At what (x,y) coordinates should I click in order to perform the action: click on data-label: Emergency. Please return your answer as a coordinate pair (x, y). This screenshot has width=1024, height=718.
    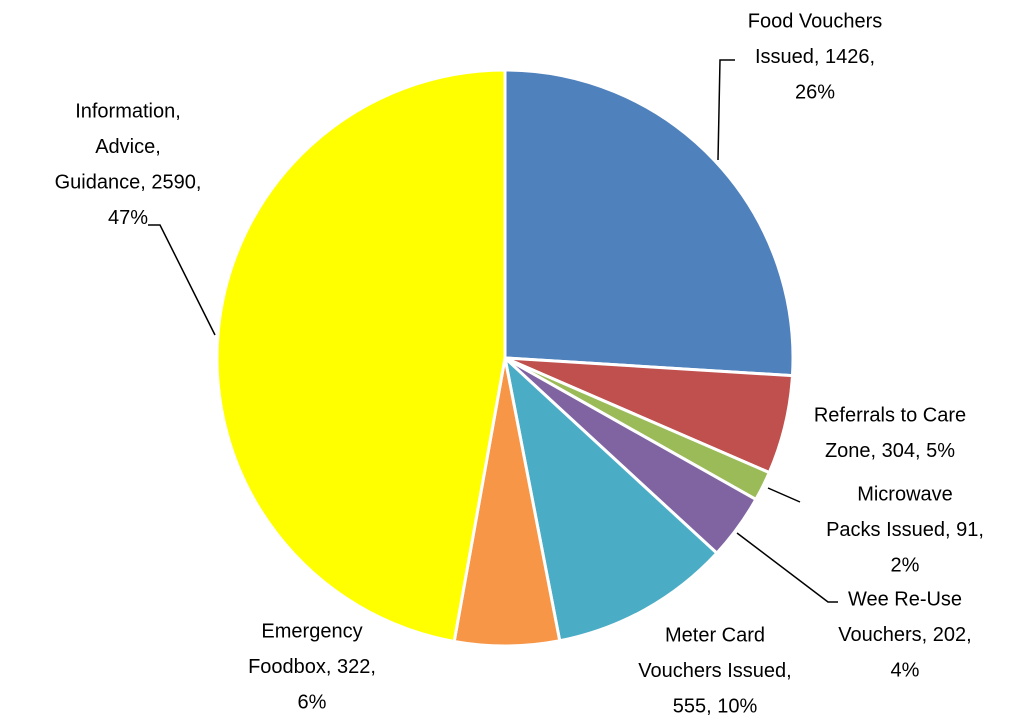
    Looking at the image, I should click on (311, 631).